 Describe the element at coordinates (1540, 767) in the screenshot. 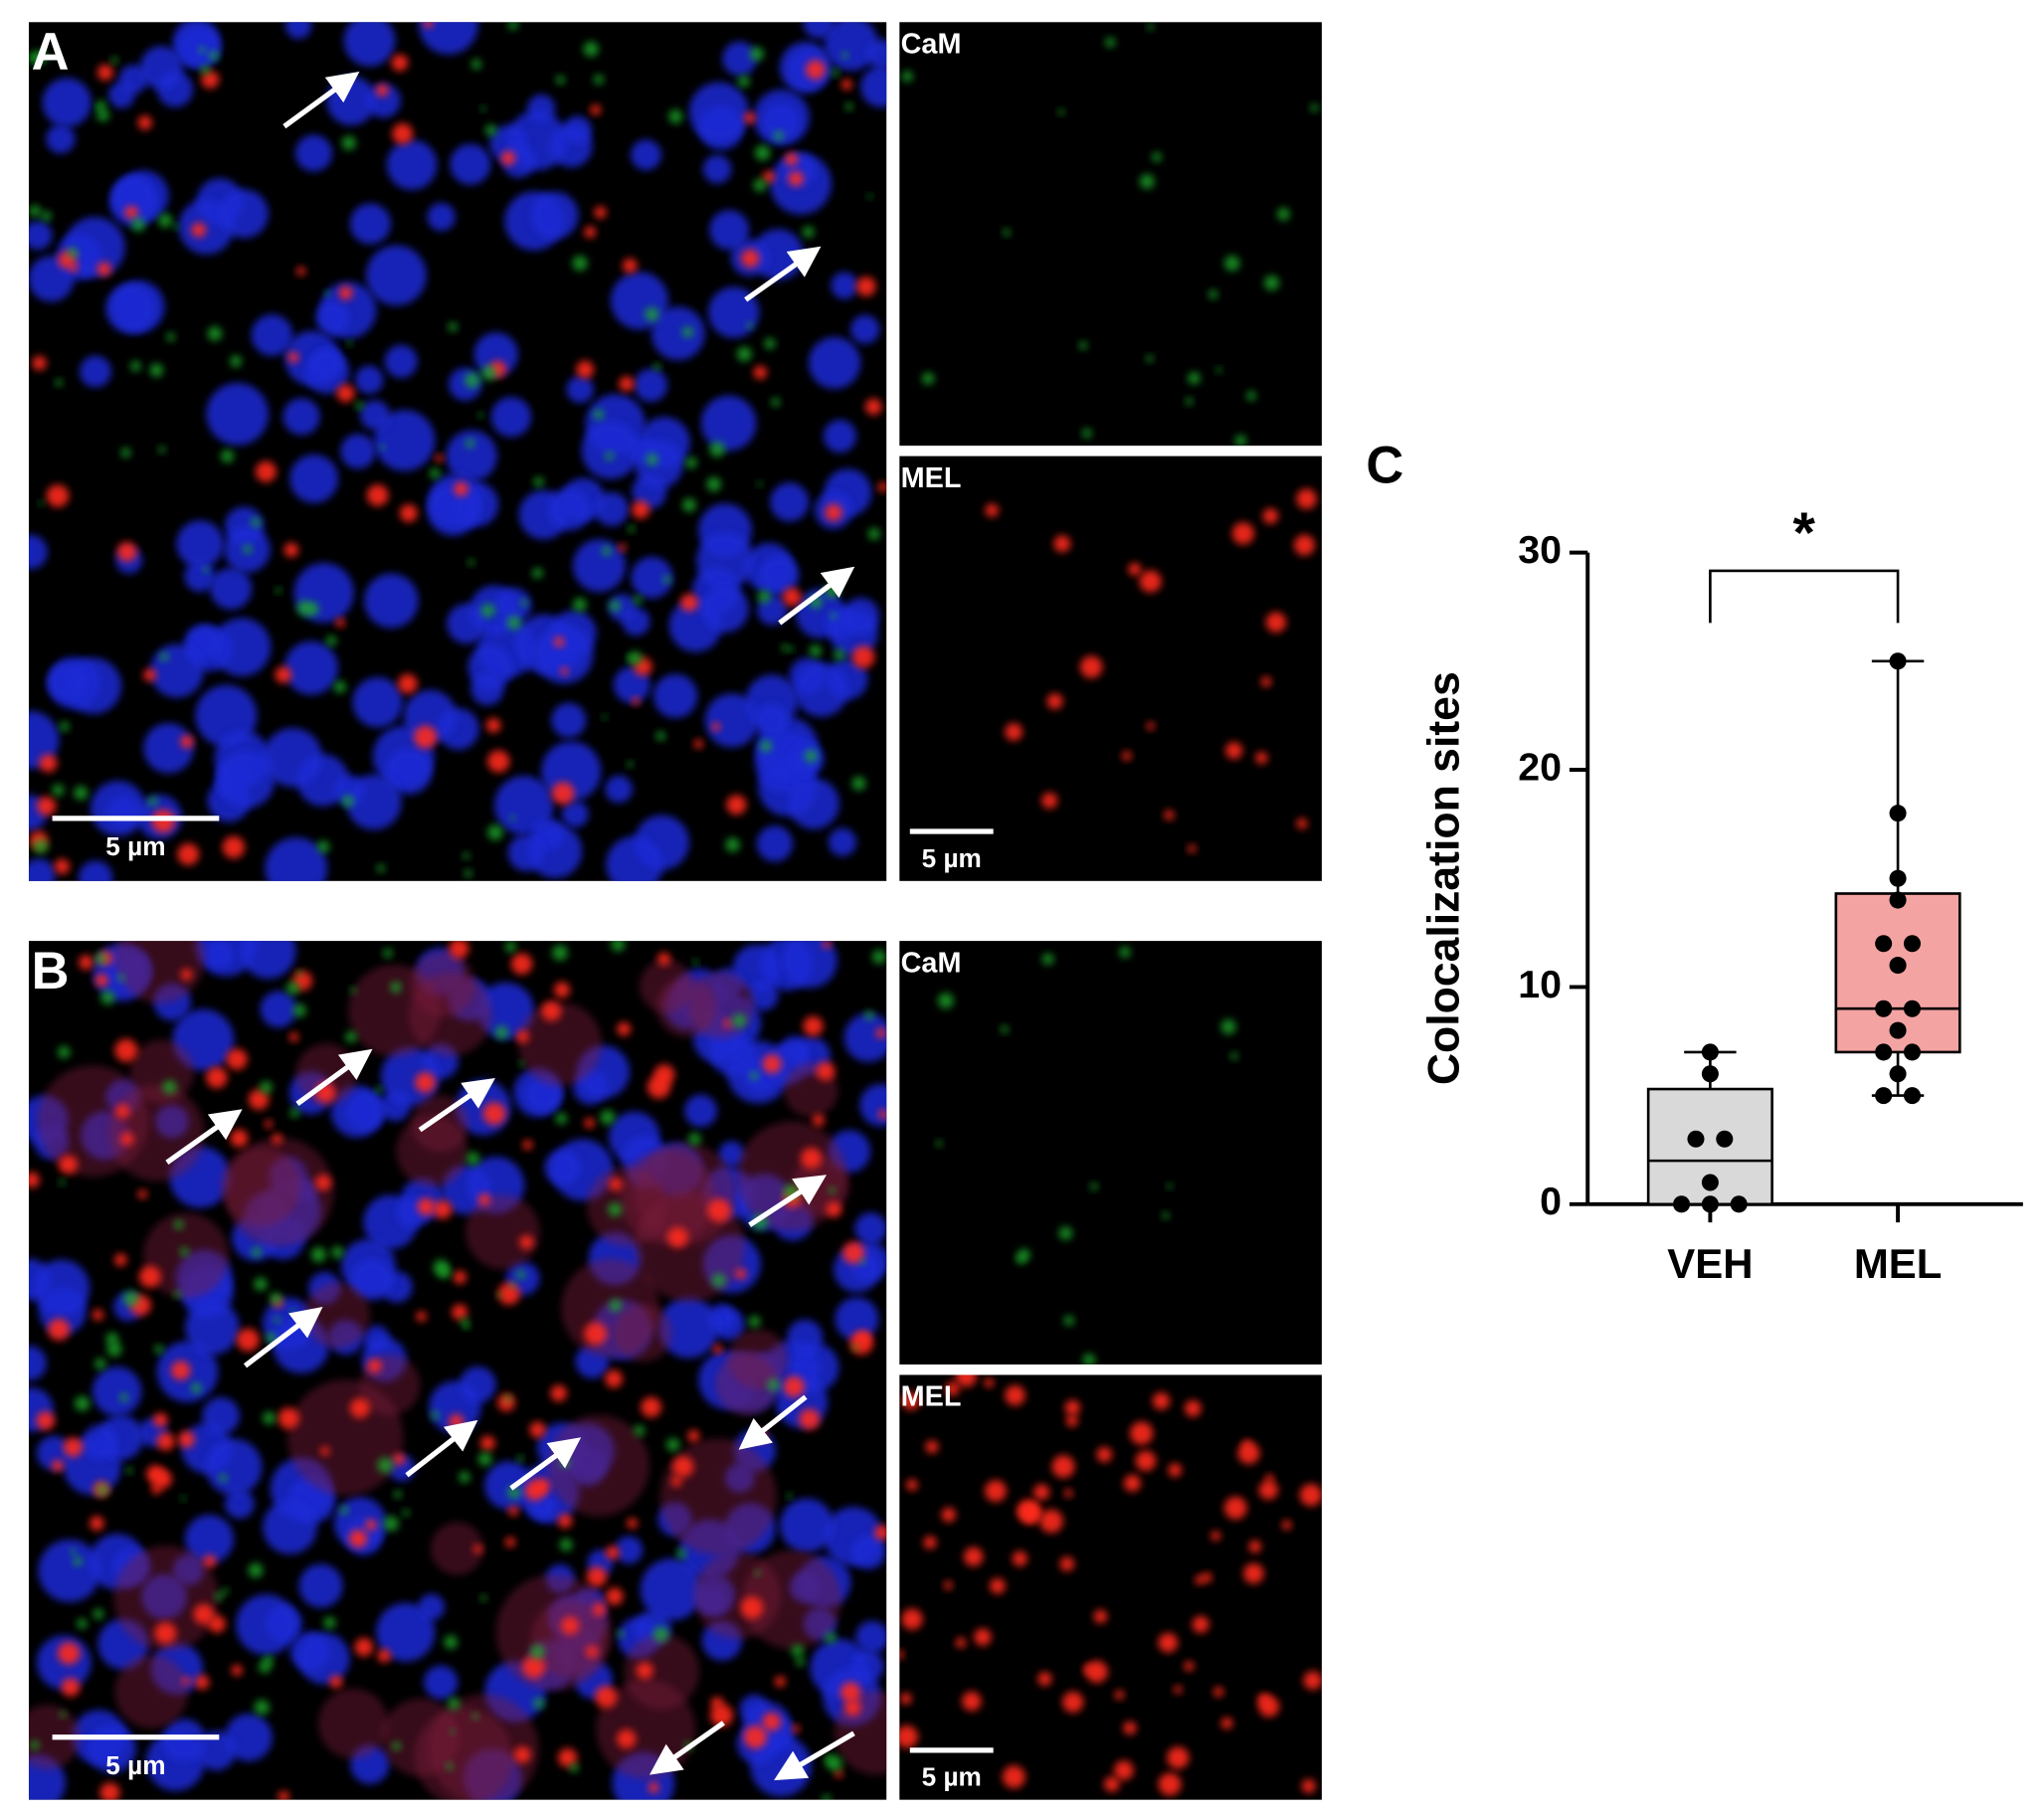

I see `y-tick-label: 20` at that location.